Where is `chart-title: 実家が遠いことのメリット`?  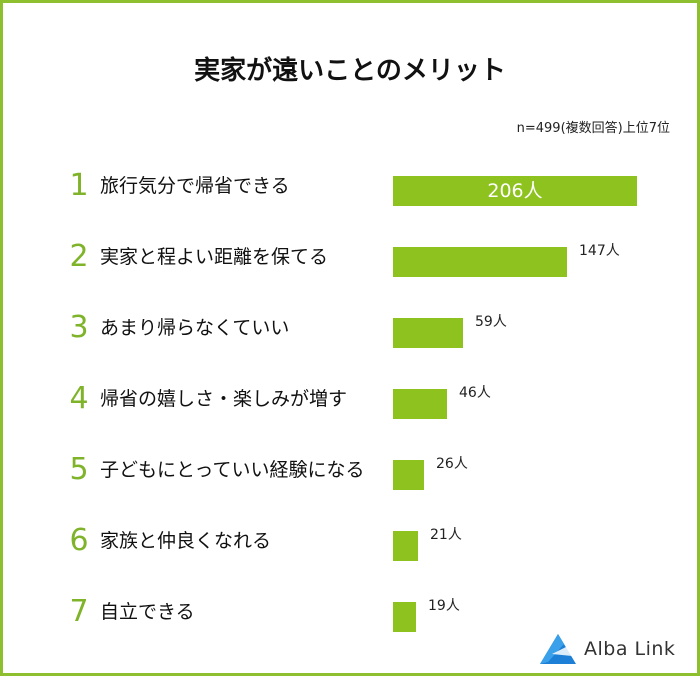 chart-title: 実家が遠いことのメリット is located at coordinates (350, 71).